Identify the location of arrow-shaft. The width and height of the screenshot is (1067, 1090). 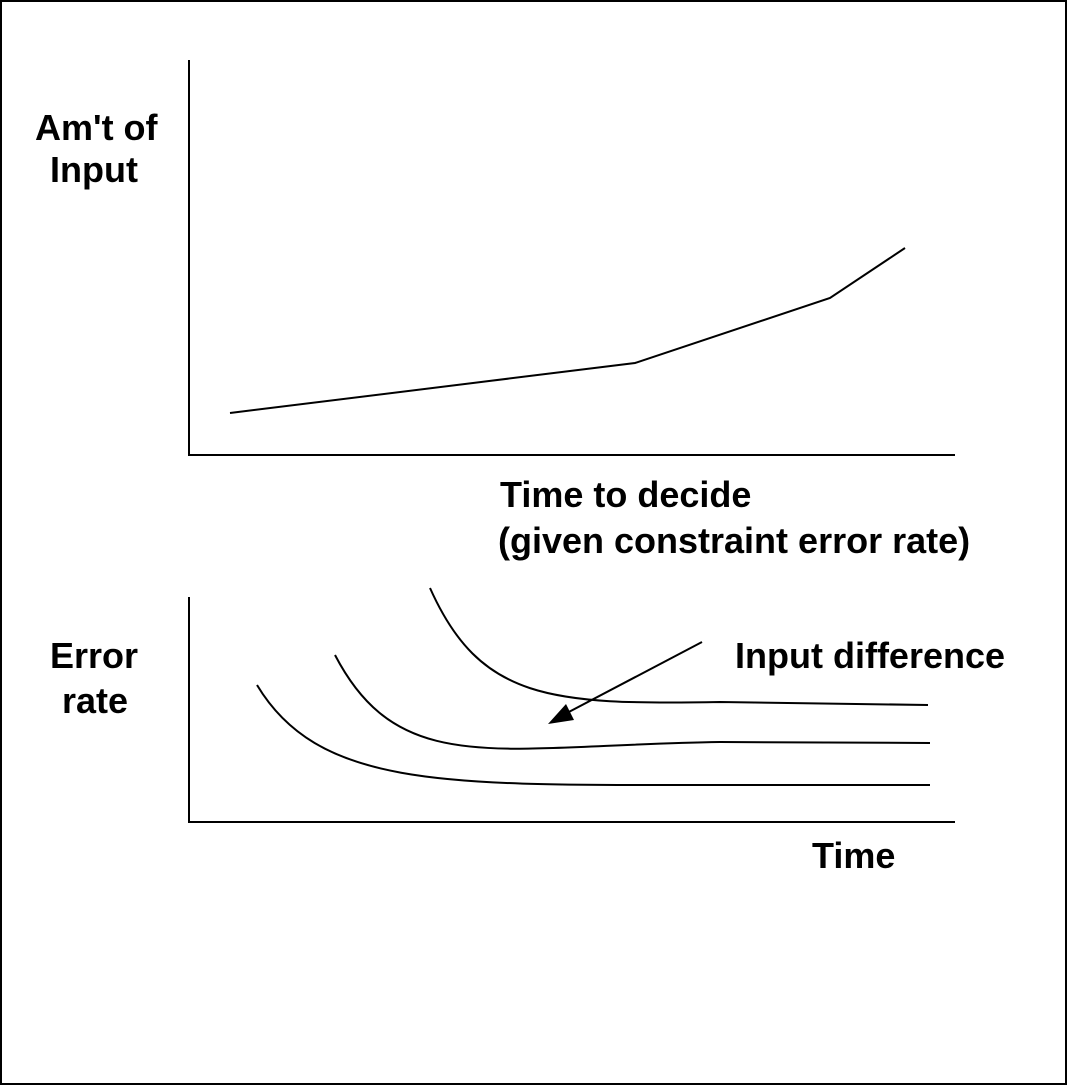
(633, 678).